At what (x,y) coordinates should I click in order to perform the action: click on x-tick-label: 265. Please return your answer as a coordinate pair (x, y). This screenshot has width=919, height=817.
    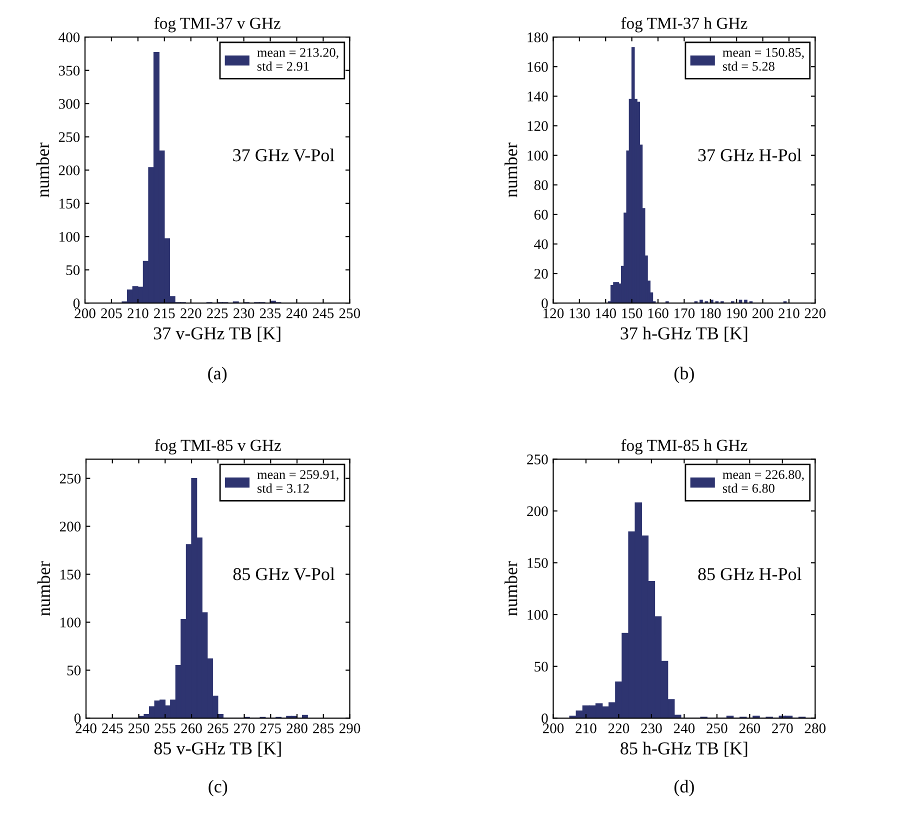
    Looking at the image, I should click on (218, 728).